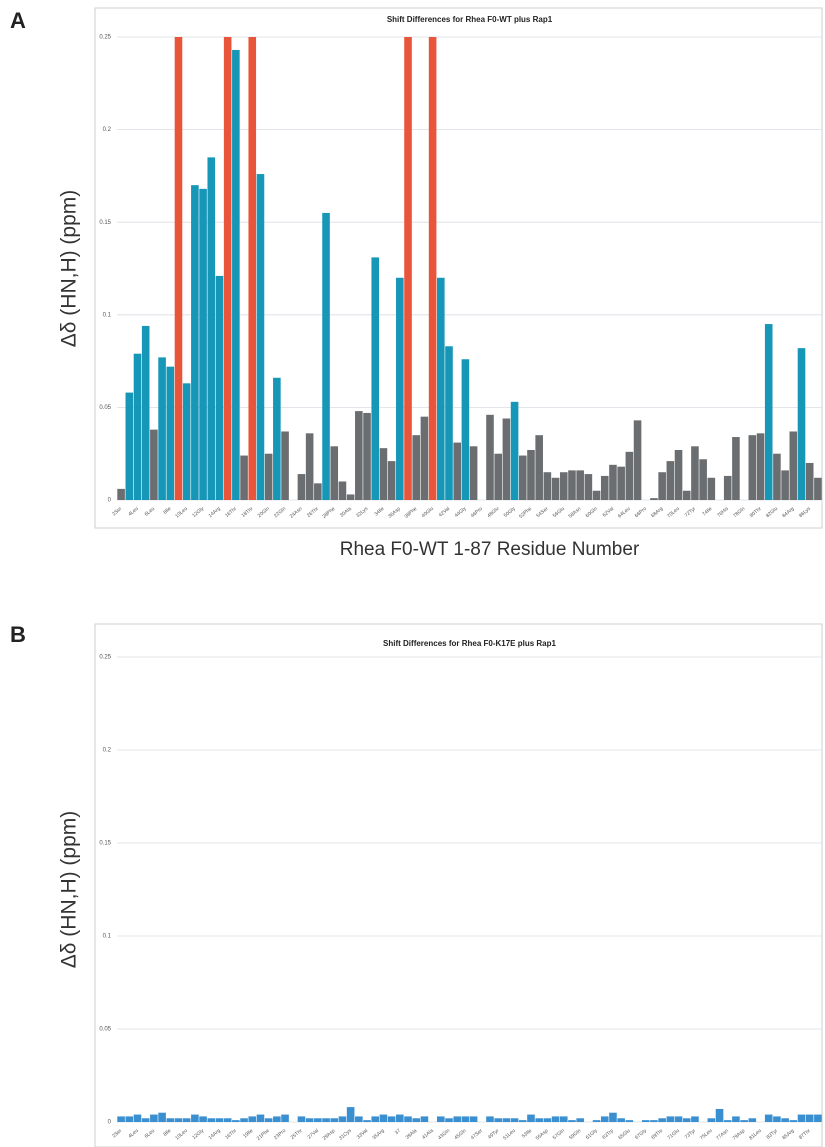 This screenshot has height=1147, width=825. Describe the element at coordinates (133, 512) in the screenshot. I see `x-tick-label: 4Leu` at that location.